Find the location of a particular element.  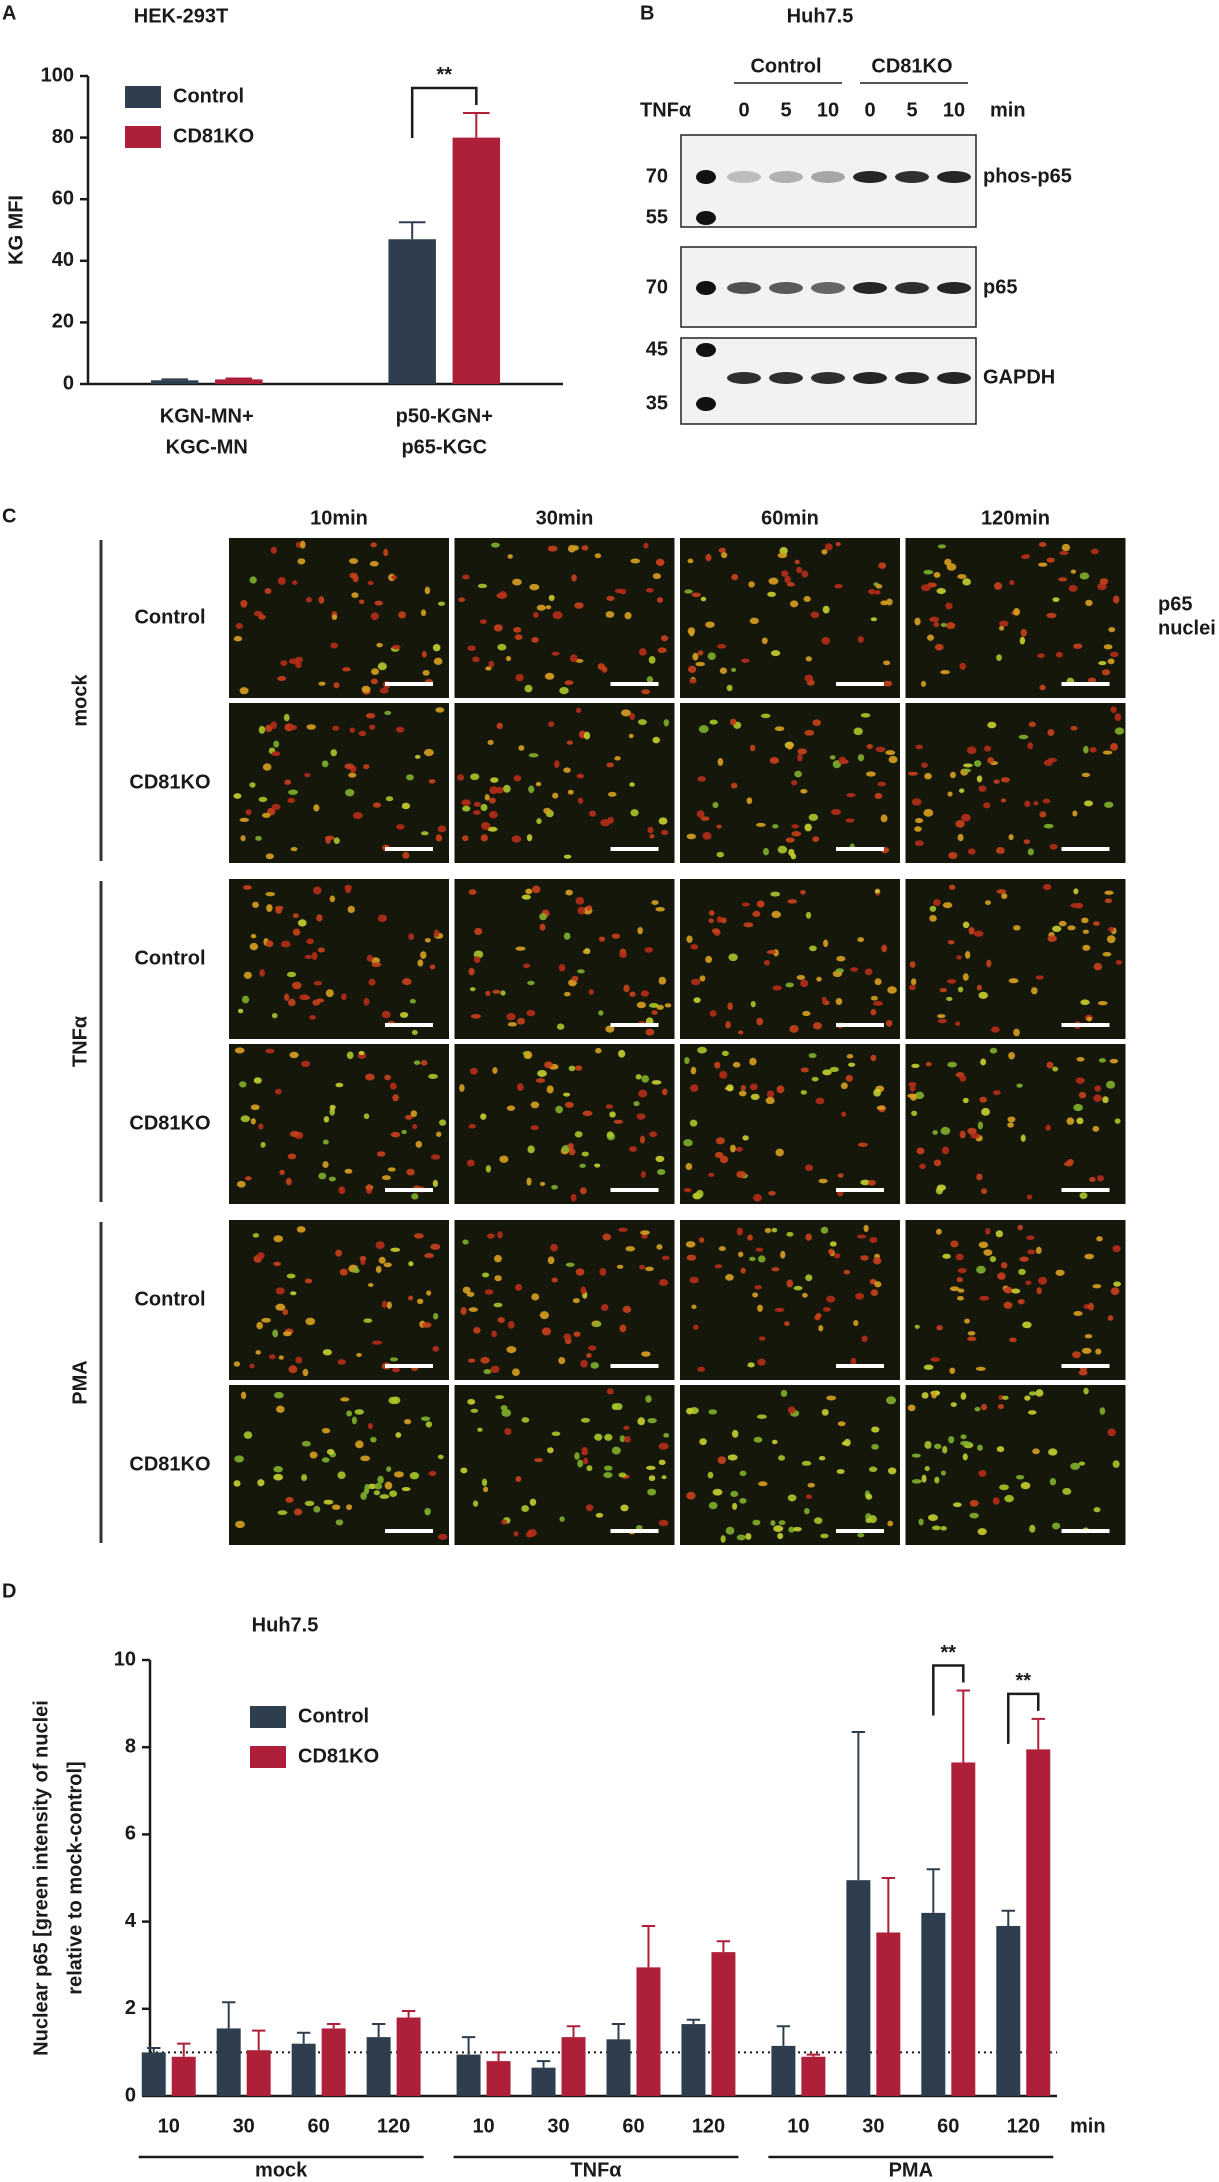

bar is located at coordinates (618, 2067).